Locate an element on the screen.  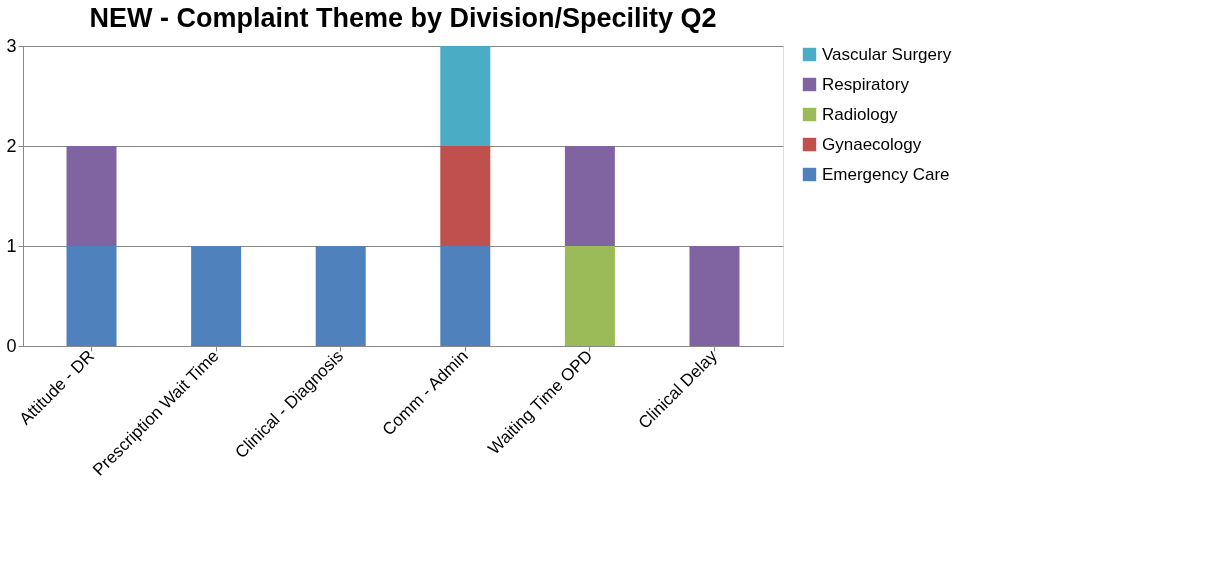
legend-label: Emergency Care is located at coordinates (886, 174).